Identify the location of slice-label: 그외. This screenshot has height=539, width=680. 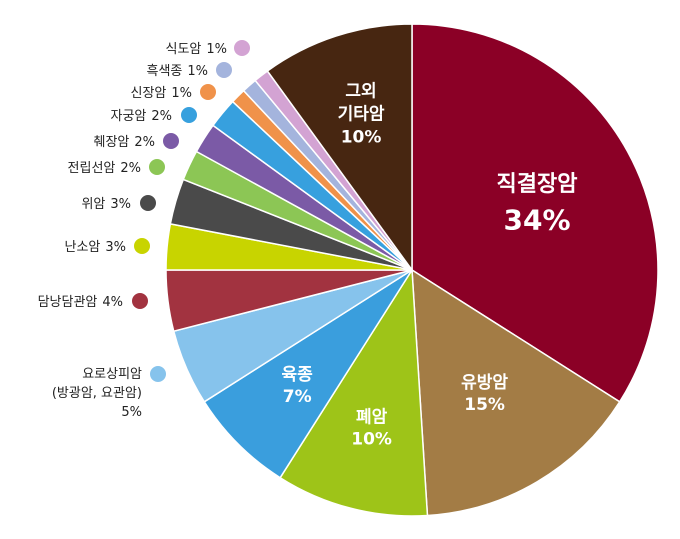
(360, 91).